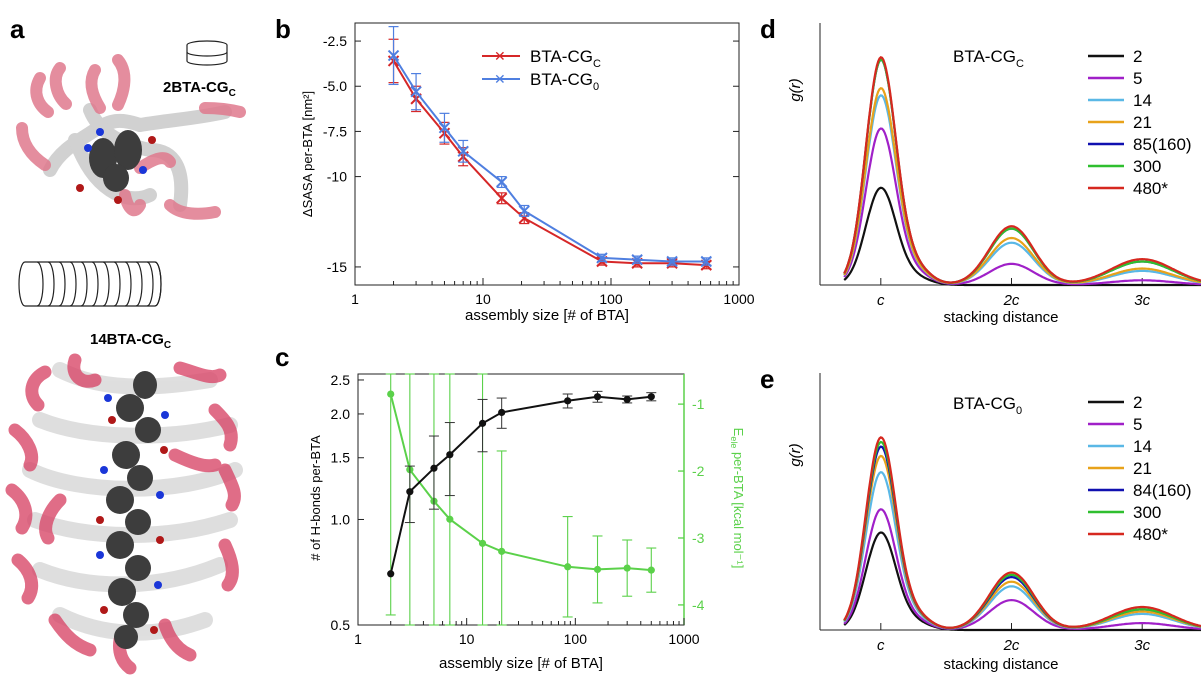 This screenshot has width=1201, height=679. Describe the element at coordinates (307, 154) in the screenshot. I see `panel-b-y-label: ΔSASA per-BTA [nm²]` at that location.